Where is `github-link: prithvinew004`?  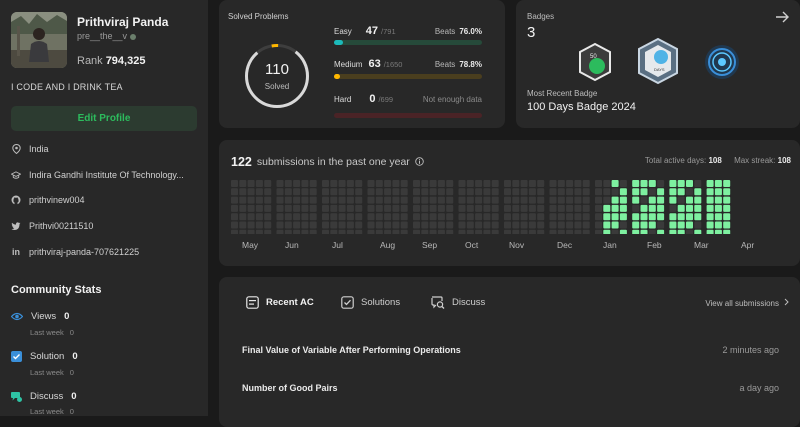
github-link: prithvinew004 is located at coordinates (57, 200).